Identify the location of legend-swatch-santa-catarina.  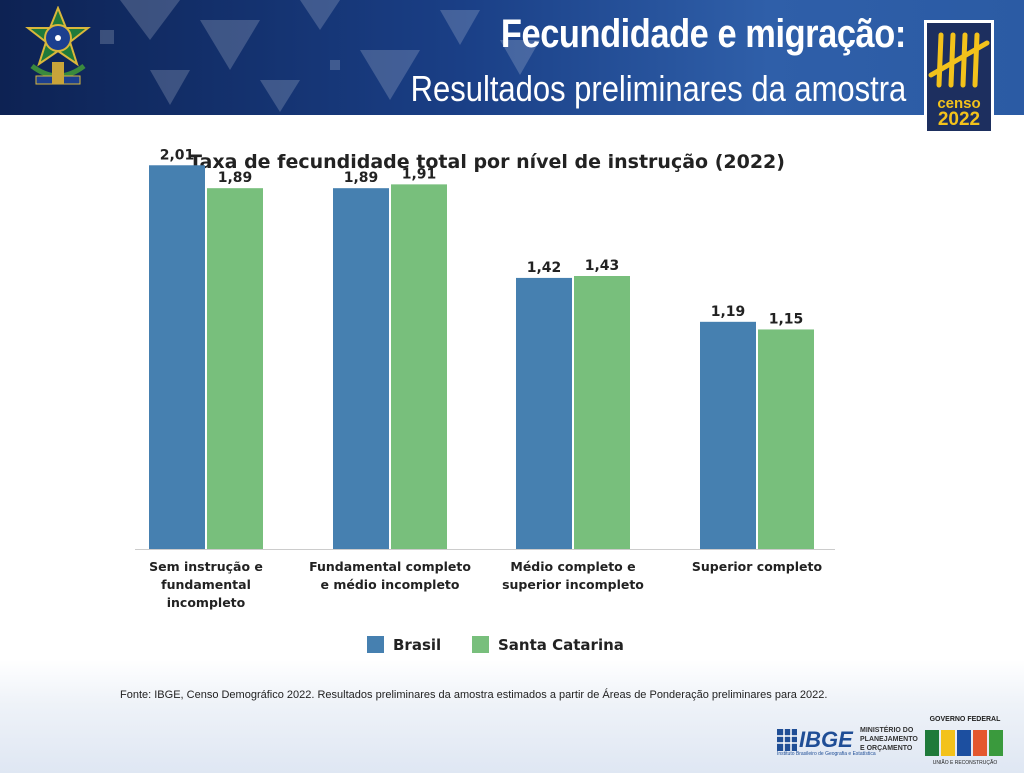
(480, 644).